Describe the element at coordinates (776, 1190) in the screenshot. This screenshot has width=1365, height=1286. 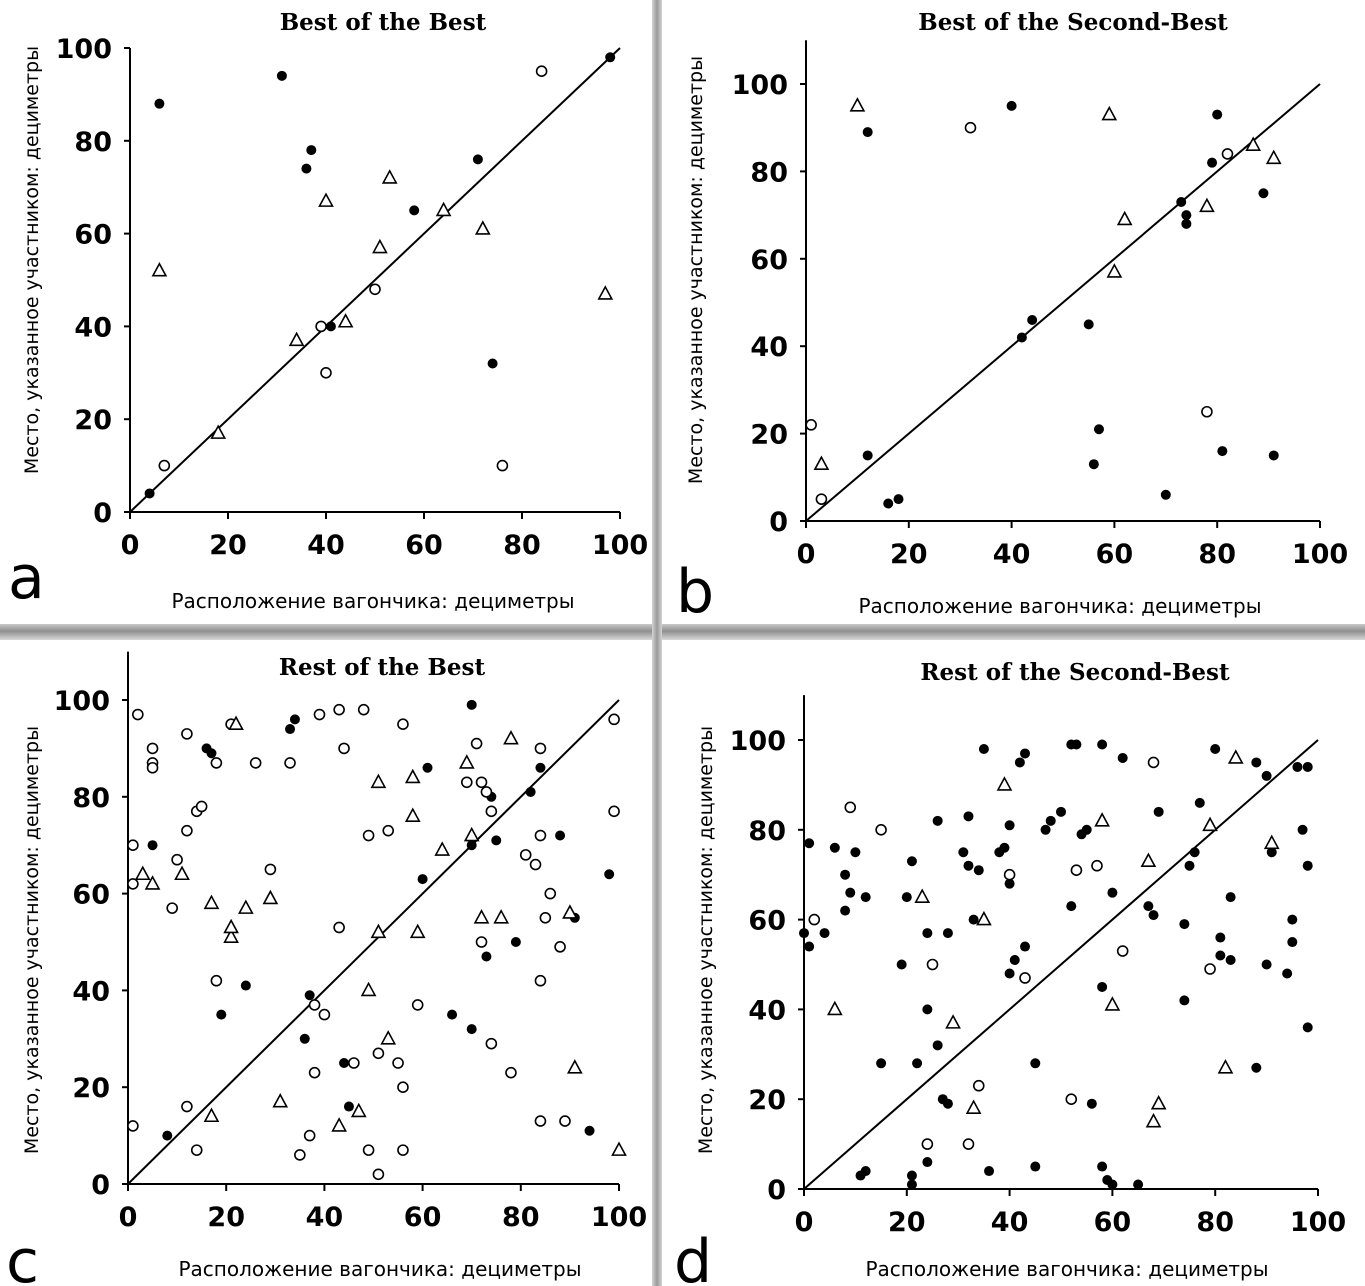
I see `y-tick-label: 0` at that location.